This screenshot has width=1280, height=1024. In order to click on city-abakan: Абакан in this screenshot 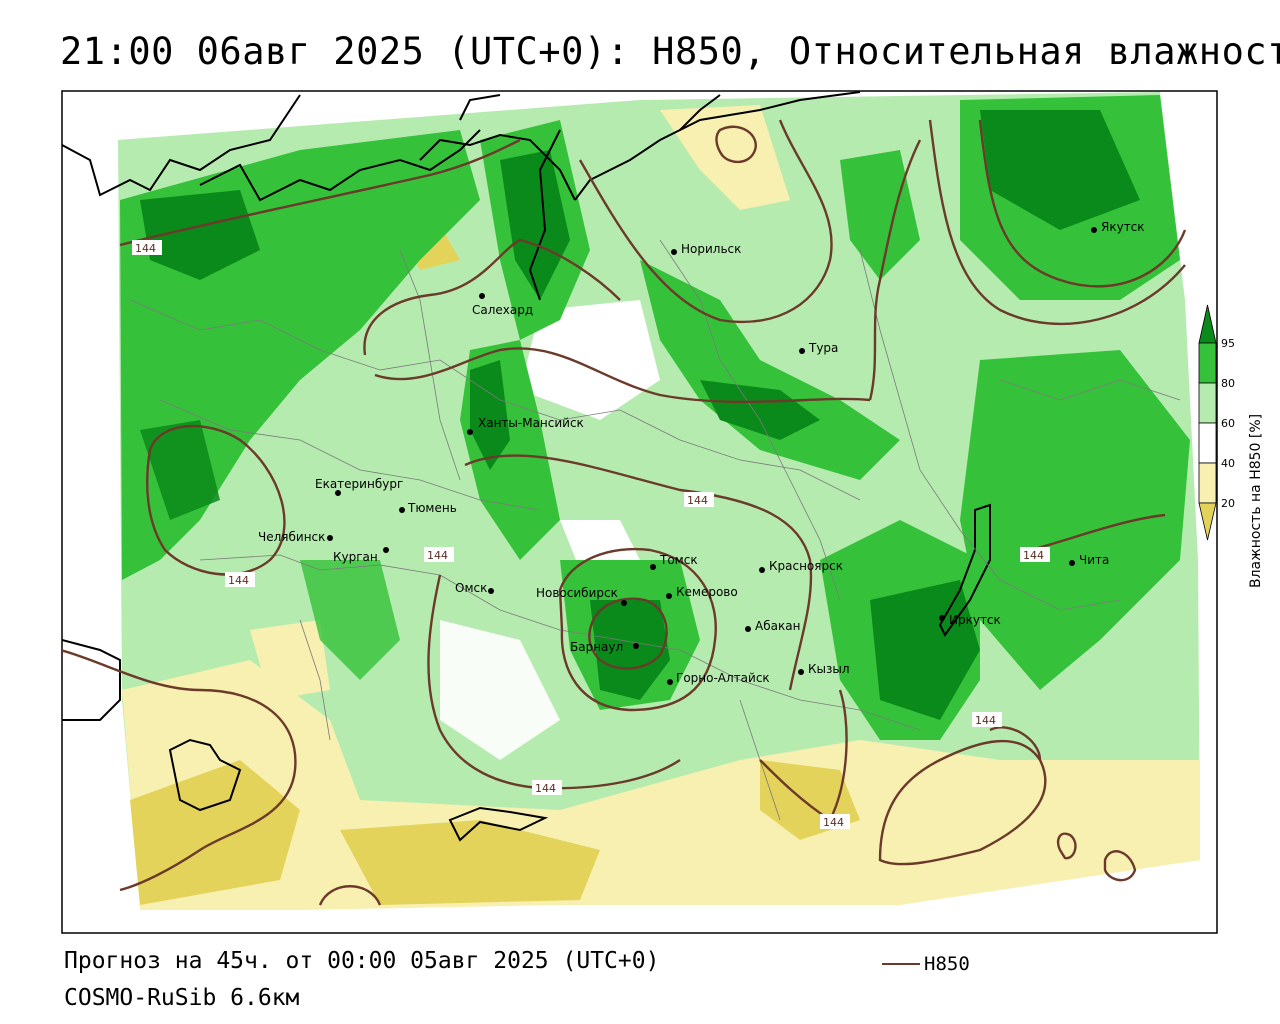, I will do `click(772, 626)`.